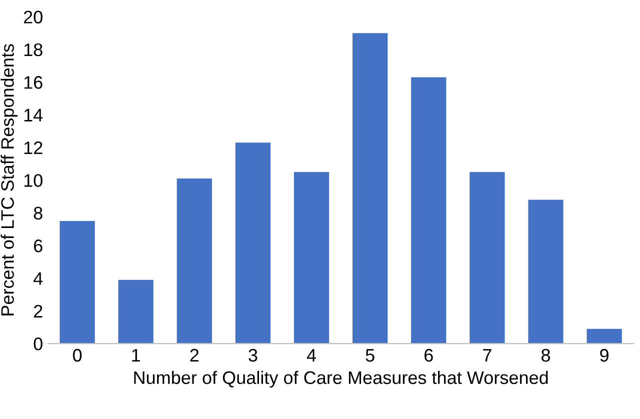  Describe the element at coordinates (136, 355) in the screenshot. I see `x-tick-label: 1` at that location.